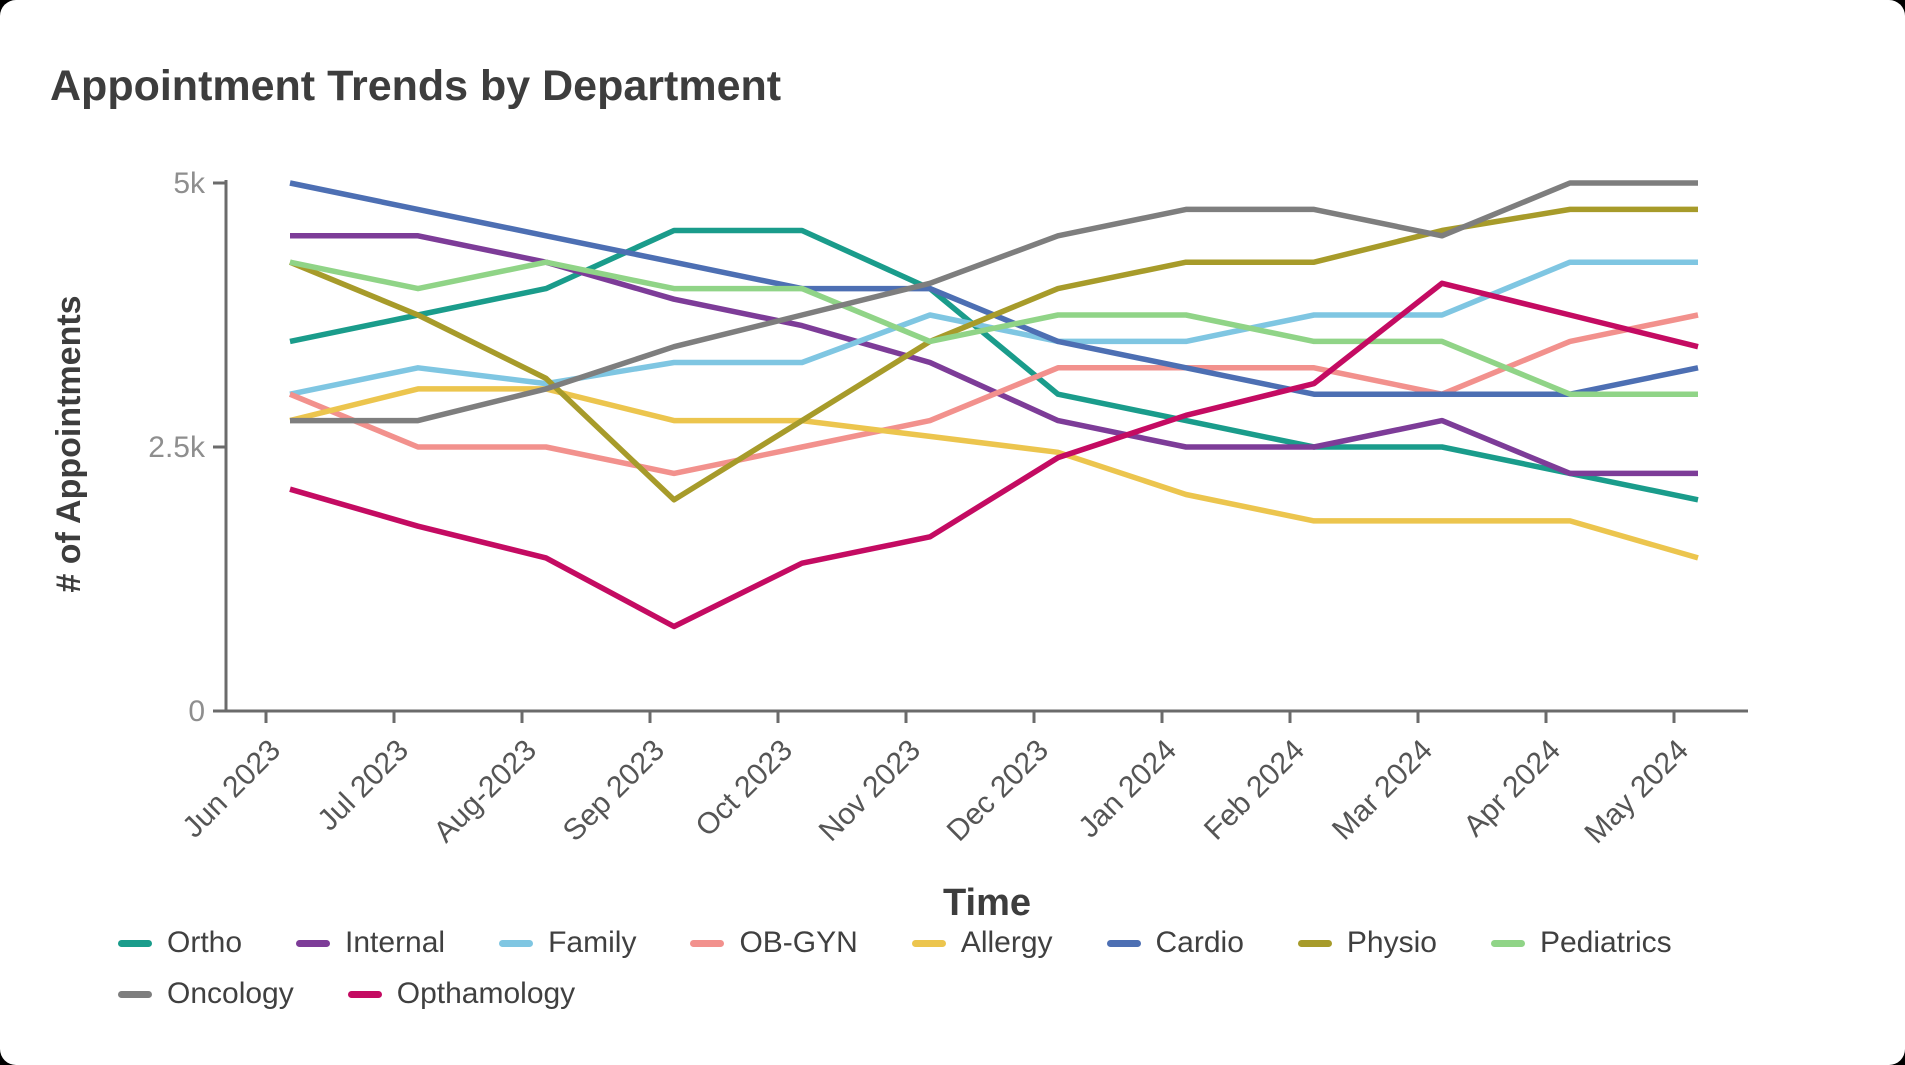 This screenshot has height=1065, width=1905. I want to click on x-tick-label: Feb 2024, so click(1254, 790).